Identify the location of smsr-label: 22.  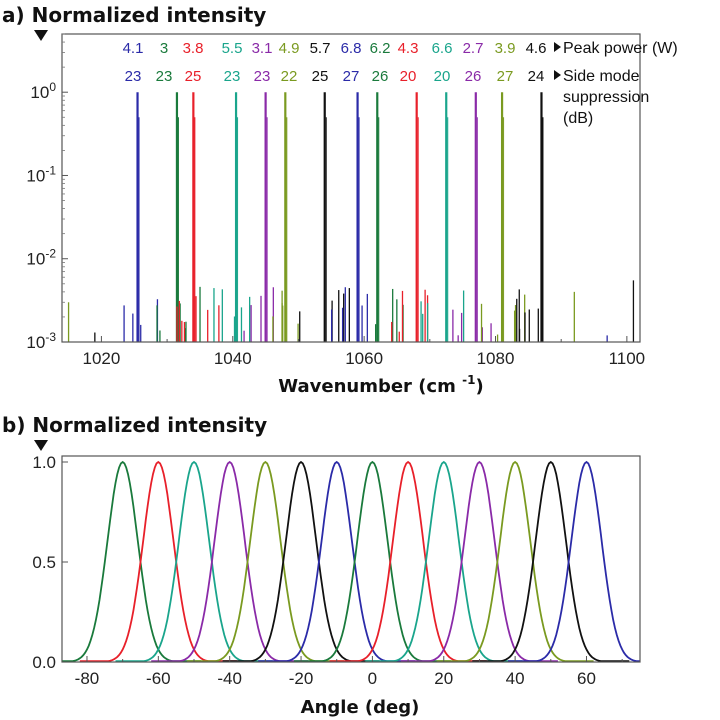
(289, 76).